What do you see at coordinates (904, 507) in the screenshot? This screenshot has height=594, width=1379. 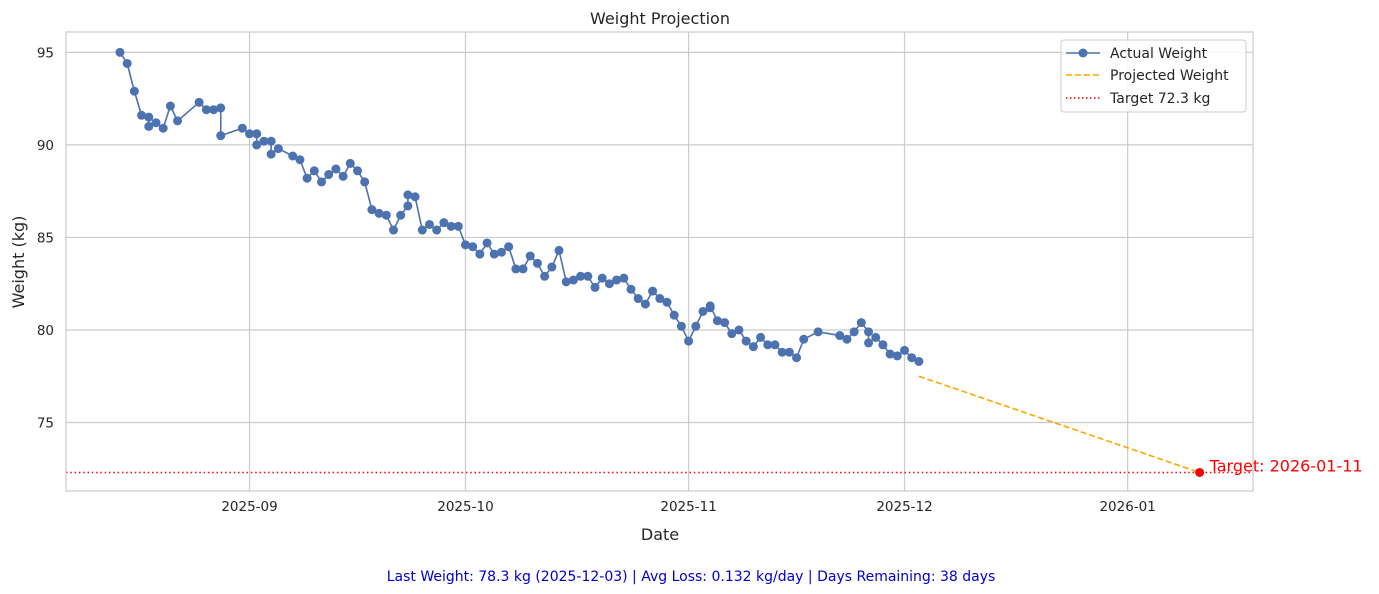 I see `x-tick-label: 2025-12` at bounding box center [904, 507].